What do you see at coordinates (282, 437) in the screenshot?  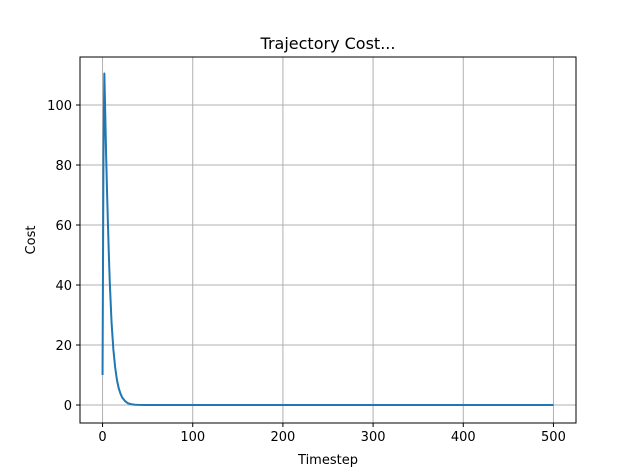 I see `x-tick-label: 200` at bounding box center [282, 437].